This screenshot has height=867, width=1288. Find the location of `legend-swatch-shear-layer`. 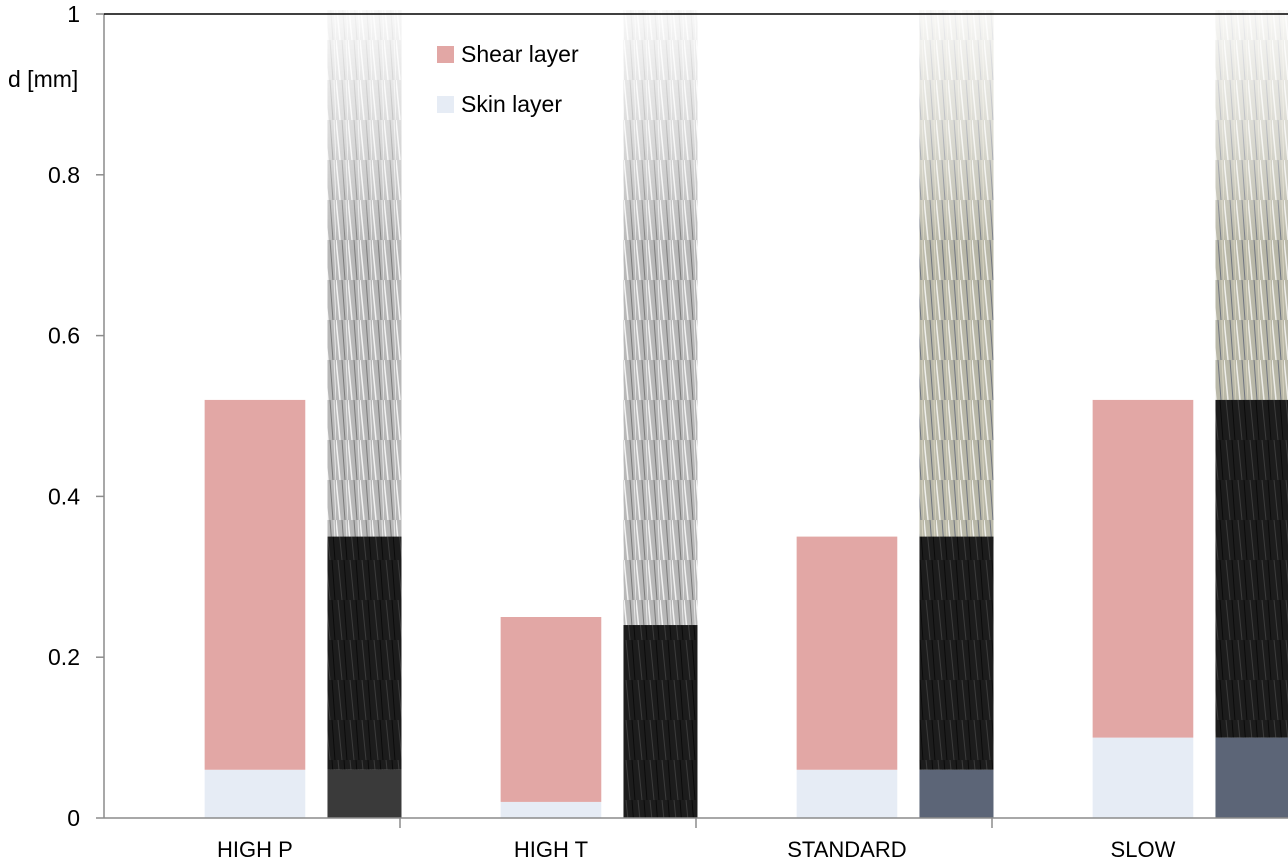

legend-swatch-shear-layer is located at coordinates (445, 54).